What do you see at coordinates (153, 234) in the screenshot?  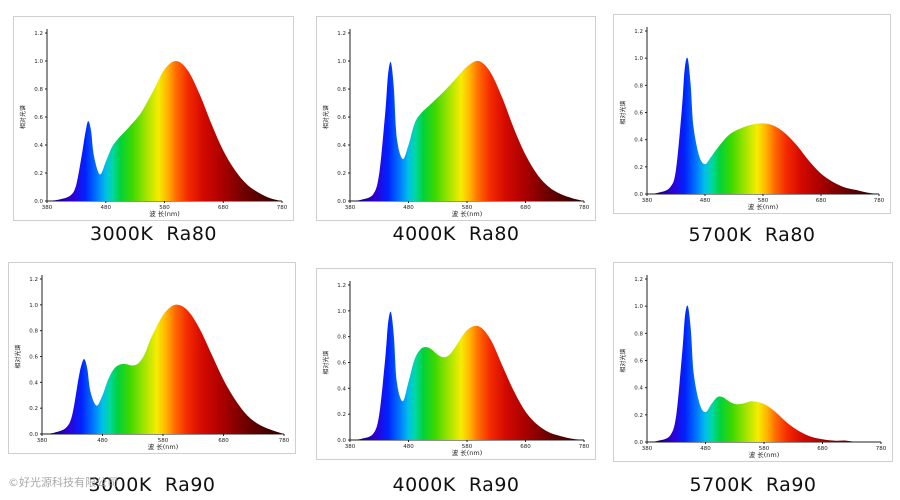 I see `chart-caption: 3000K Ra80` at bounding box center [153, 234].